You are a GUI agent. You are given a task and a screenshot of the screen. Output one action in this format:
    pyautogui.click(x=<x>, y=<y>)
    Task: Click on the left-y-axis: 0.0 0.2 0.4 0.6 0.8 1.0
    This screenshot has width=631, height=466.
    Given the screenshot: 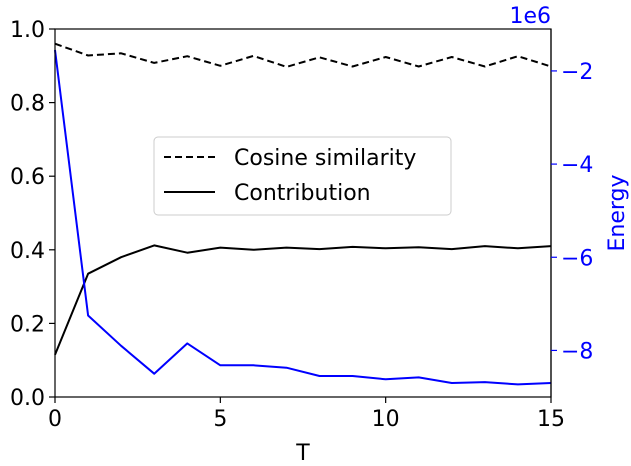 What is the action you would take?
    pyautogui.click(x=32, y=214)
    